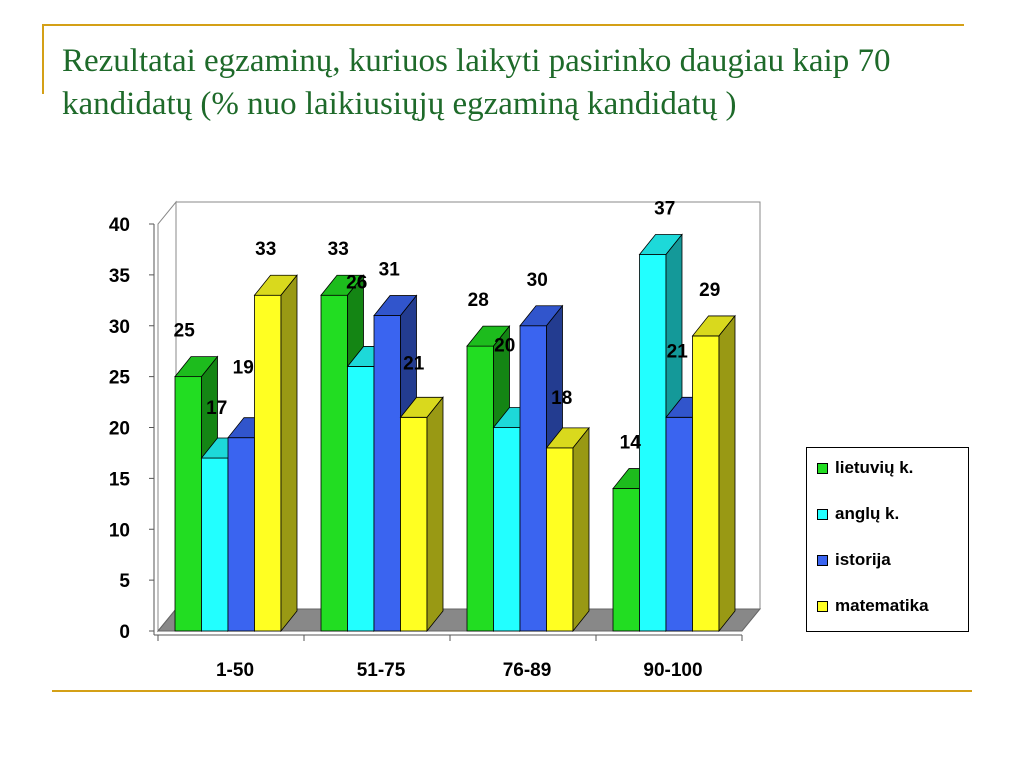 Image resolution: width=1024 pixels, height=768 pixels. What do you see at coordinates (167, 416) in the screenshot?
I see `side-wall` at bounding box center [167, 416].